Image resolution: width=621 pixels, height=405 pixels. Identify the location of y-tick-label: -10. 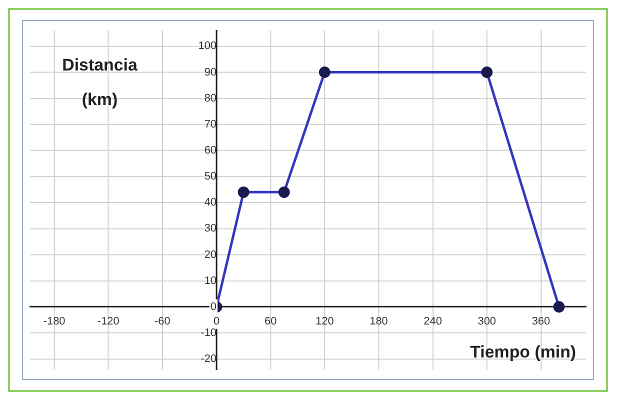
(208, 332).